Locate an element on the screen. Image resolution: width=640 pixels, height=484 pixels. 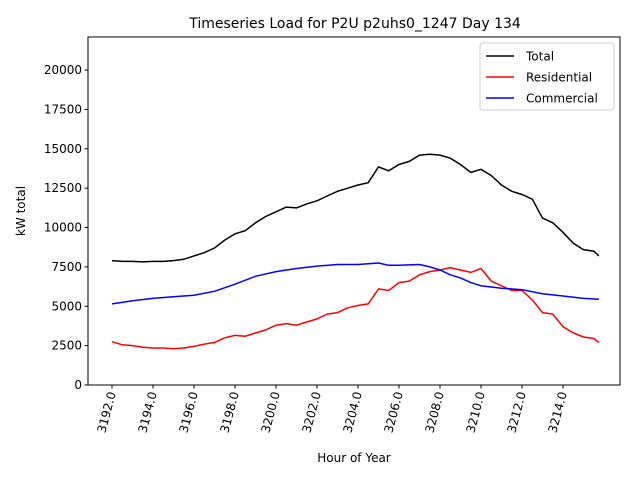
legend-box is located at coordinates (547, 76).